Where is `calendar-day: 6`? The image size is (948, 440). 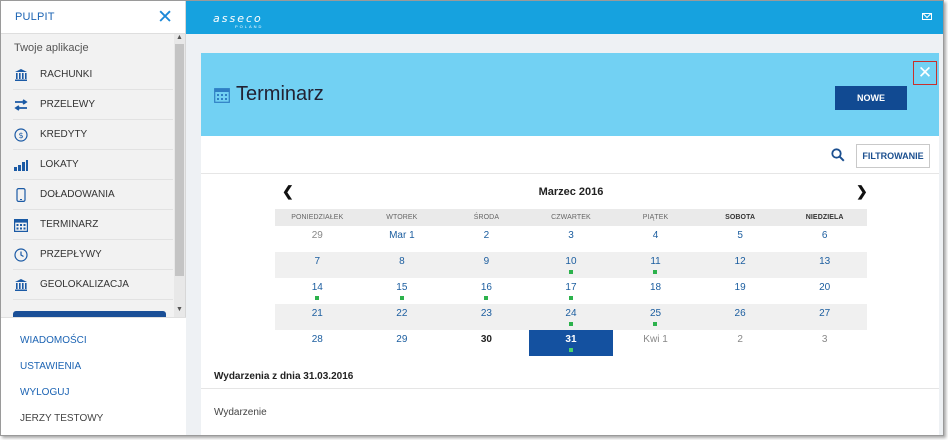 calendar-day: 6 is located at coordinates (824, 239).